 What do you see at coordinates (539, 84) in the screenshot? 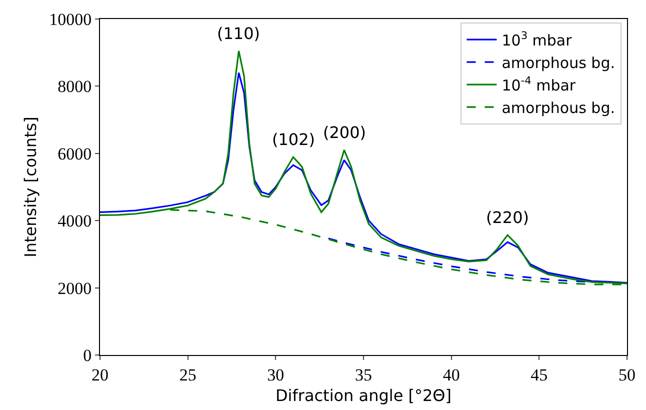
I see `legend-label: 10$^{-4}$ mbar` at bounding box center [539, 84].